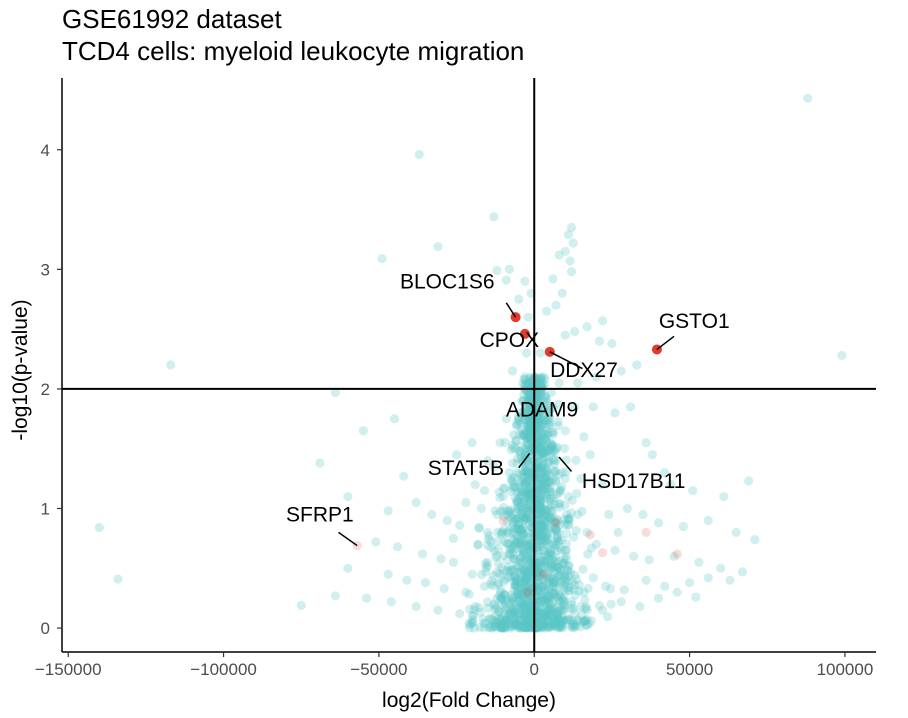  Describe the element at coordinates (510, 340) in the screenshot. I see `gene-label-cpox: CPOX` at that location.